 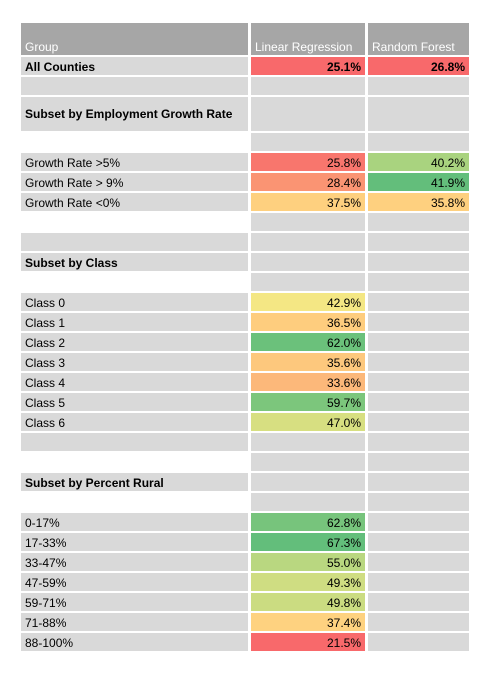 I want to click on table-row: Growth Rate <0% 37.5% 35.8%, so click(x=246, y=203).